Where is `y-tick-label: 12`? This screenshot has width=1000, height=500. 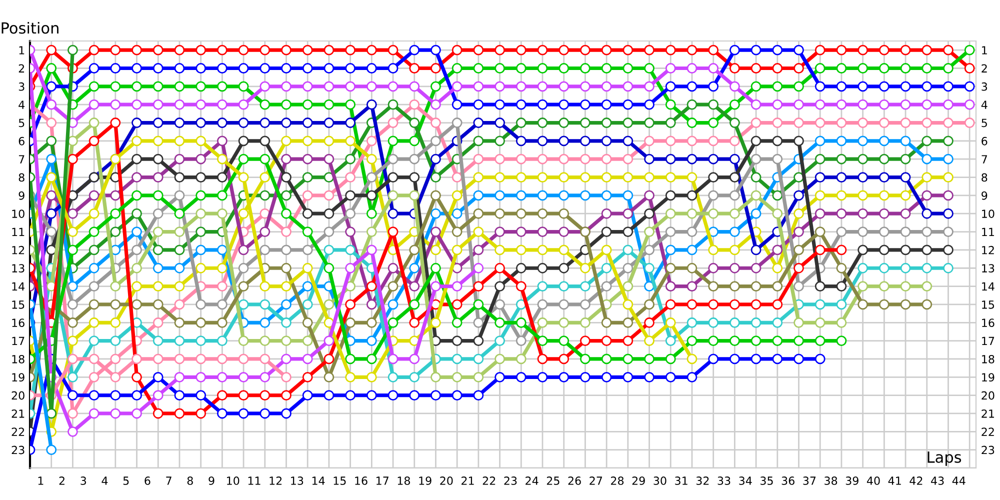
y-tick-label: 12 is located at coordinates (18, 250).